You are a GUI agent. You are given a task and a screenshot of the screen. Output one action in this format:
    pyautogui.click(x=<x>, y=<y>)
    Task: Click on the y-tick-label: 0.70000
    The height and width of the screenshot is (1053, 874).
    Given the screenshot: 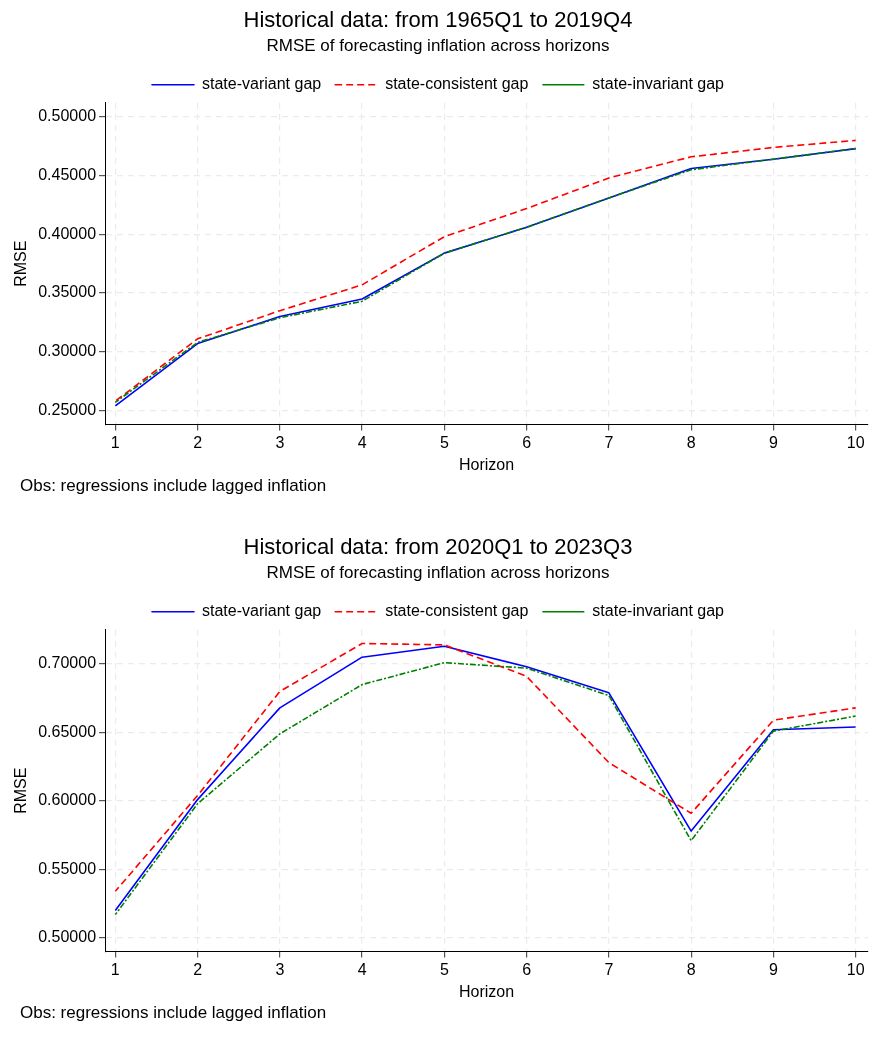 What is the action you would take?
    pyautogui.click(x=67, y=663)
    